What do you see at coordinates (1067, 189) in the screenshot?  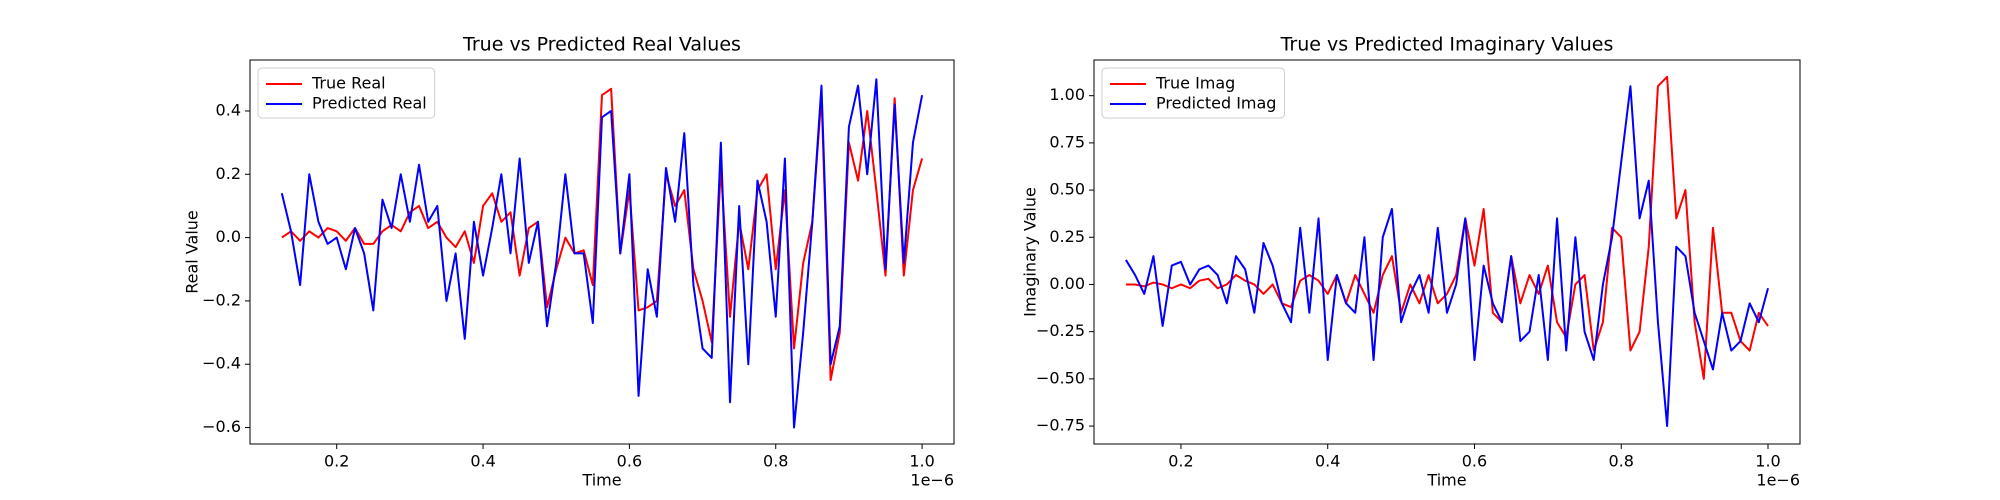 I see `y-tick-label: 0.50` at bounding box center [1067, 189].